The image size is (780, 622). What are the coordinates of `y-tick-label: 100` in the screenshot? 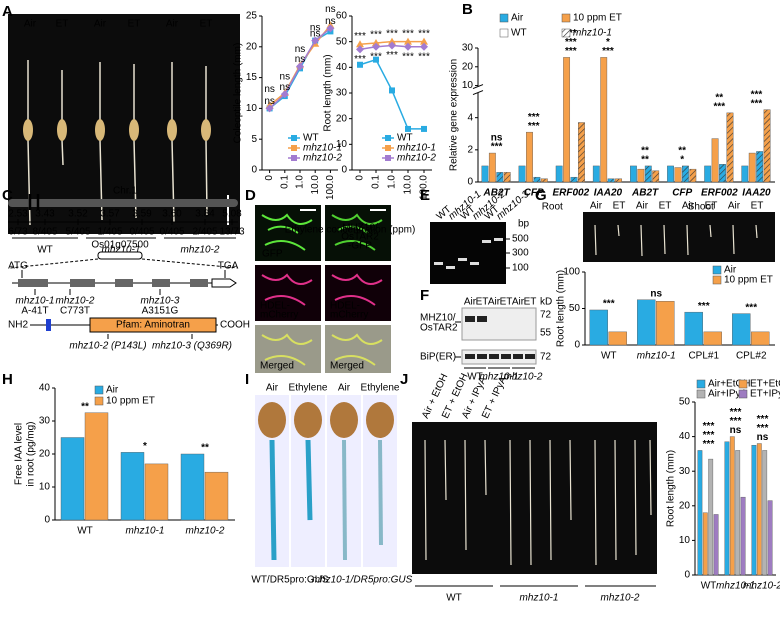 It's located at (571, 272).